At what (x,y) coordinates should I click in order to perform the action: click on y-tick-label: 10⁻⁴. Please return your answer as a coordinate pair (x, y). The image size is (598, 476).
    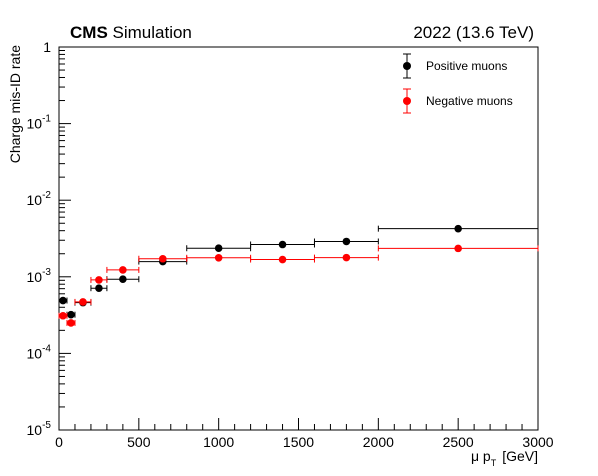
    Looking at the image, I should click on (39, 352).